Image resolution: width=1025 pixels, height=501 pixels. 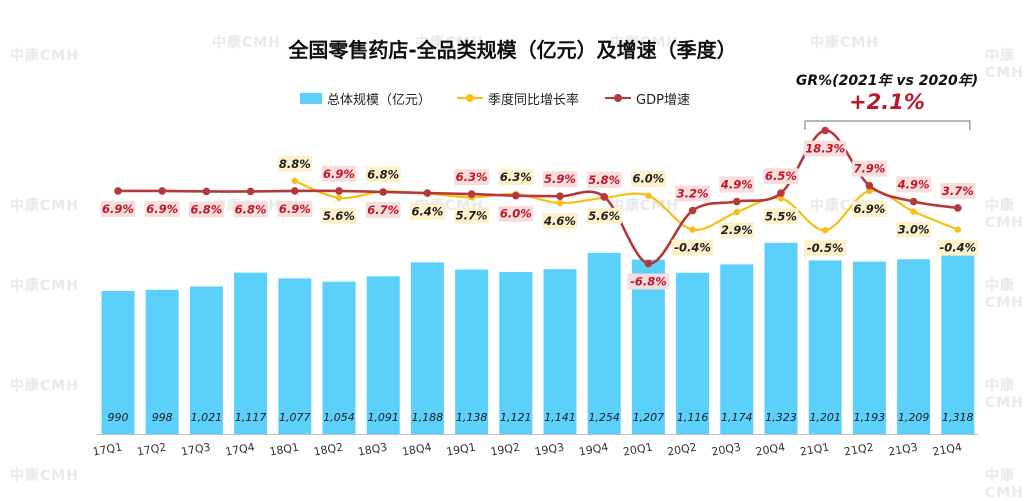 I want to click on yoy-label-20Q4-bg, so click(x=781, y=216).